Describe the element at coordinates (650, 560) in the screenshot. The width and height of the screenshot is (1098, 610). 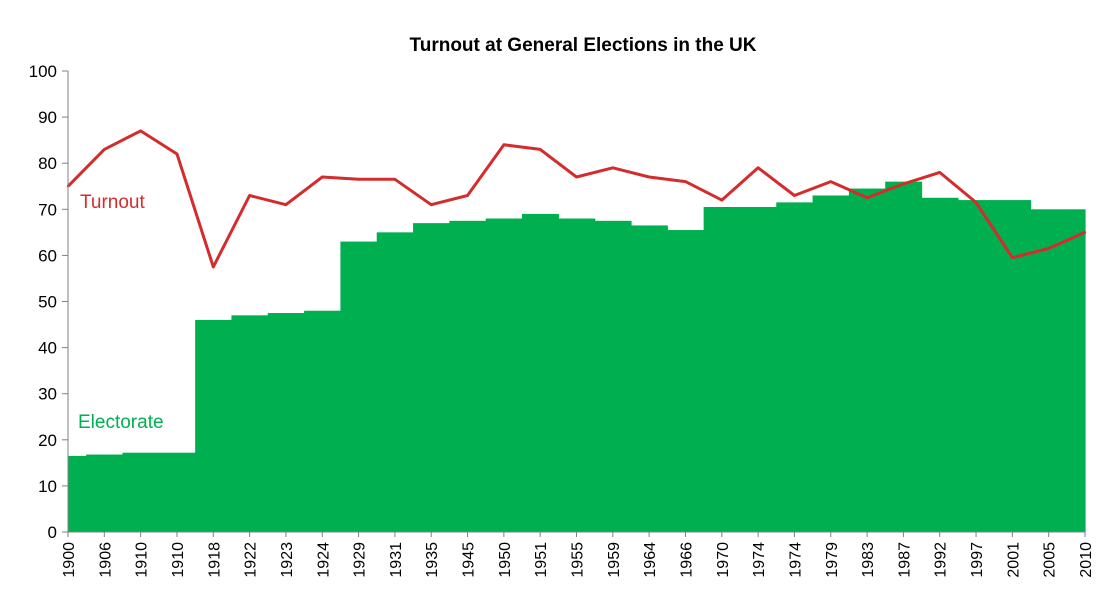
I see `x-tick-label: 1964` at that location.